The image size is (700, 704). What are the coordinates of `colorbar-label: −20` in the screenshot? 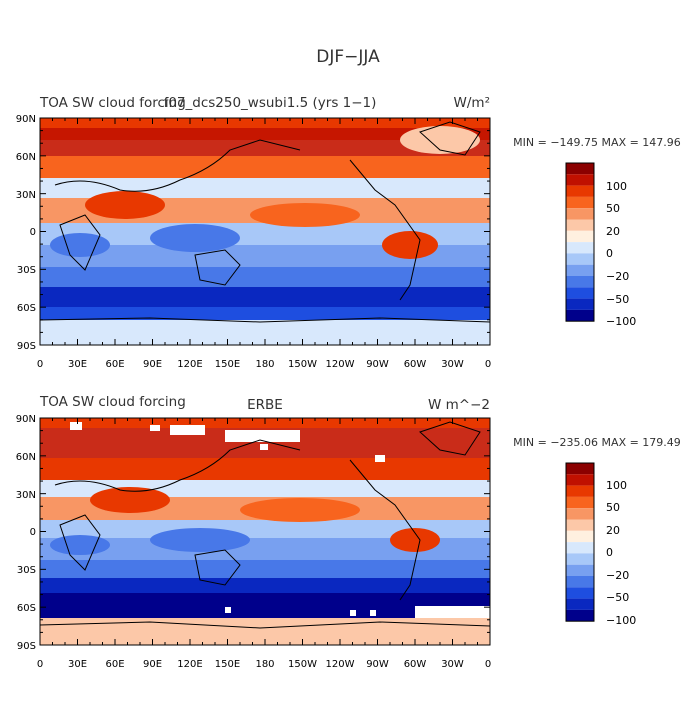 It's located at (617, 575).